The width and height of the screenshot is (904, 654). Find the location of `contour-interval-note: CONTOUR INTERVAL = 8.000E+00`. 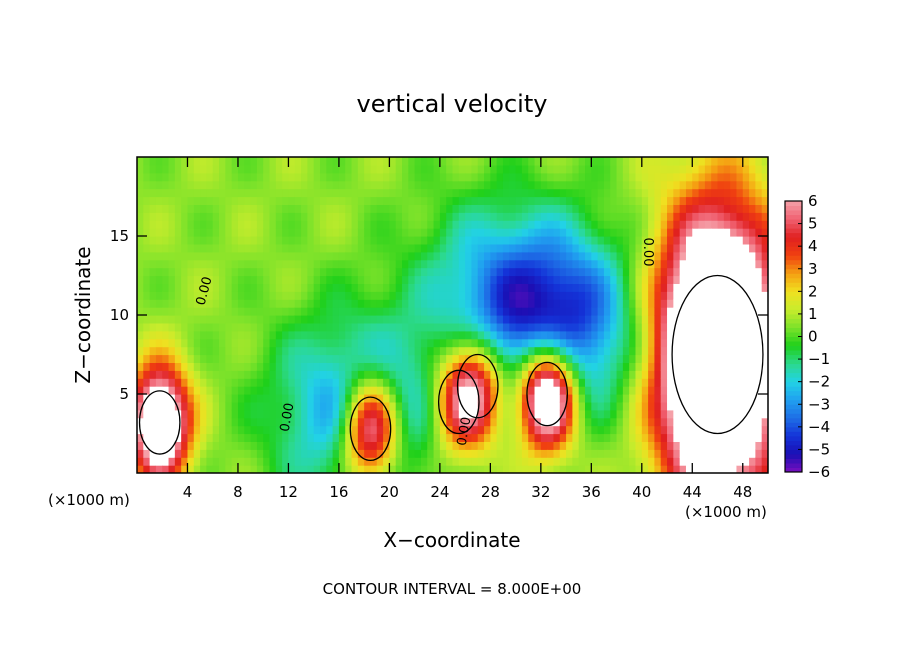

contour-interval-note: CONTOUR INTERVAL = 8.000E+00 is located at coordinates (452, 589).